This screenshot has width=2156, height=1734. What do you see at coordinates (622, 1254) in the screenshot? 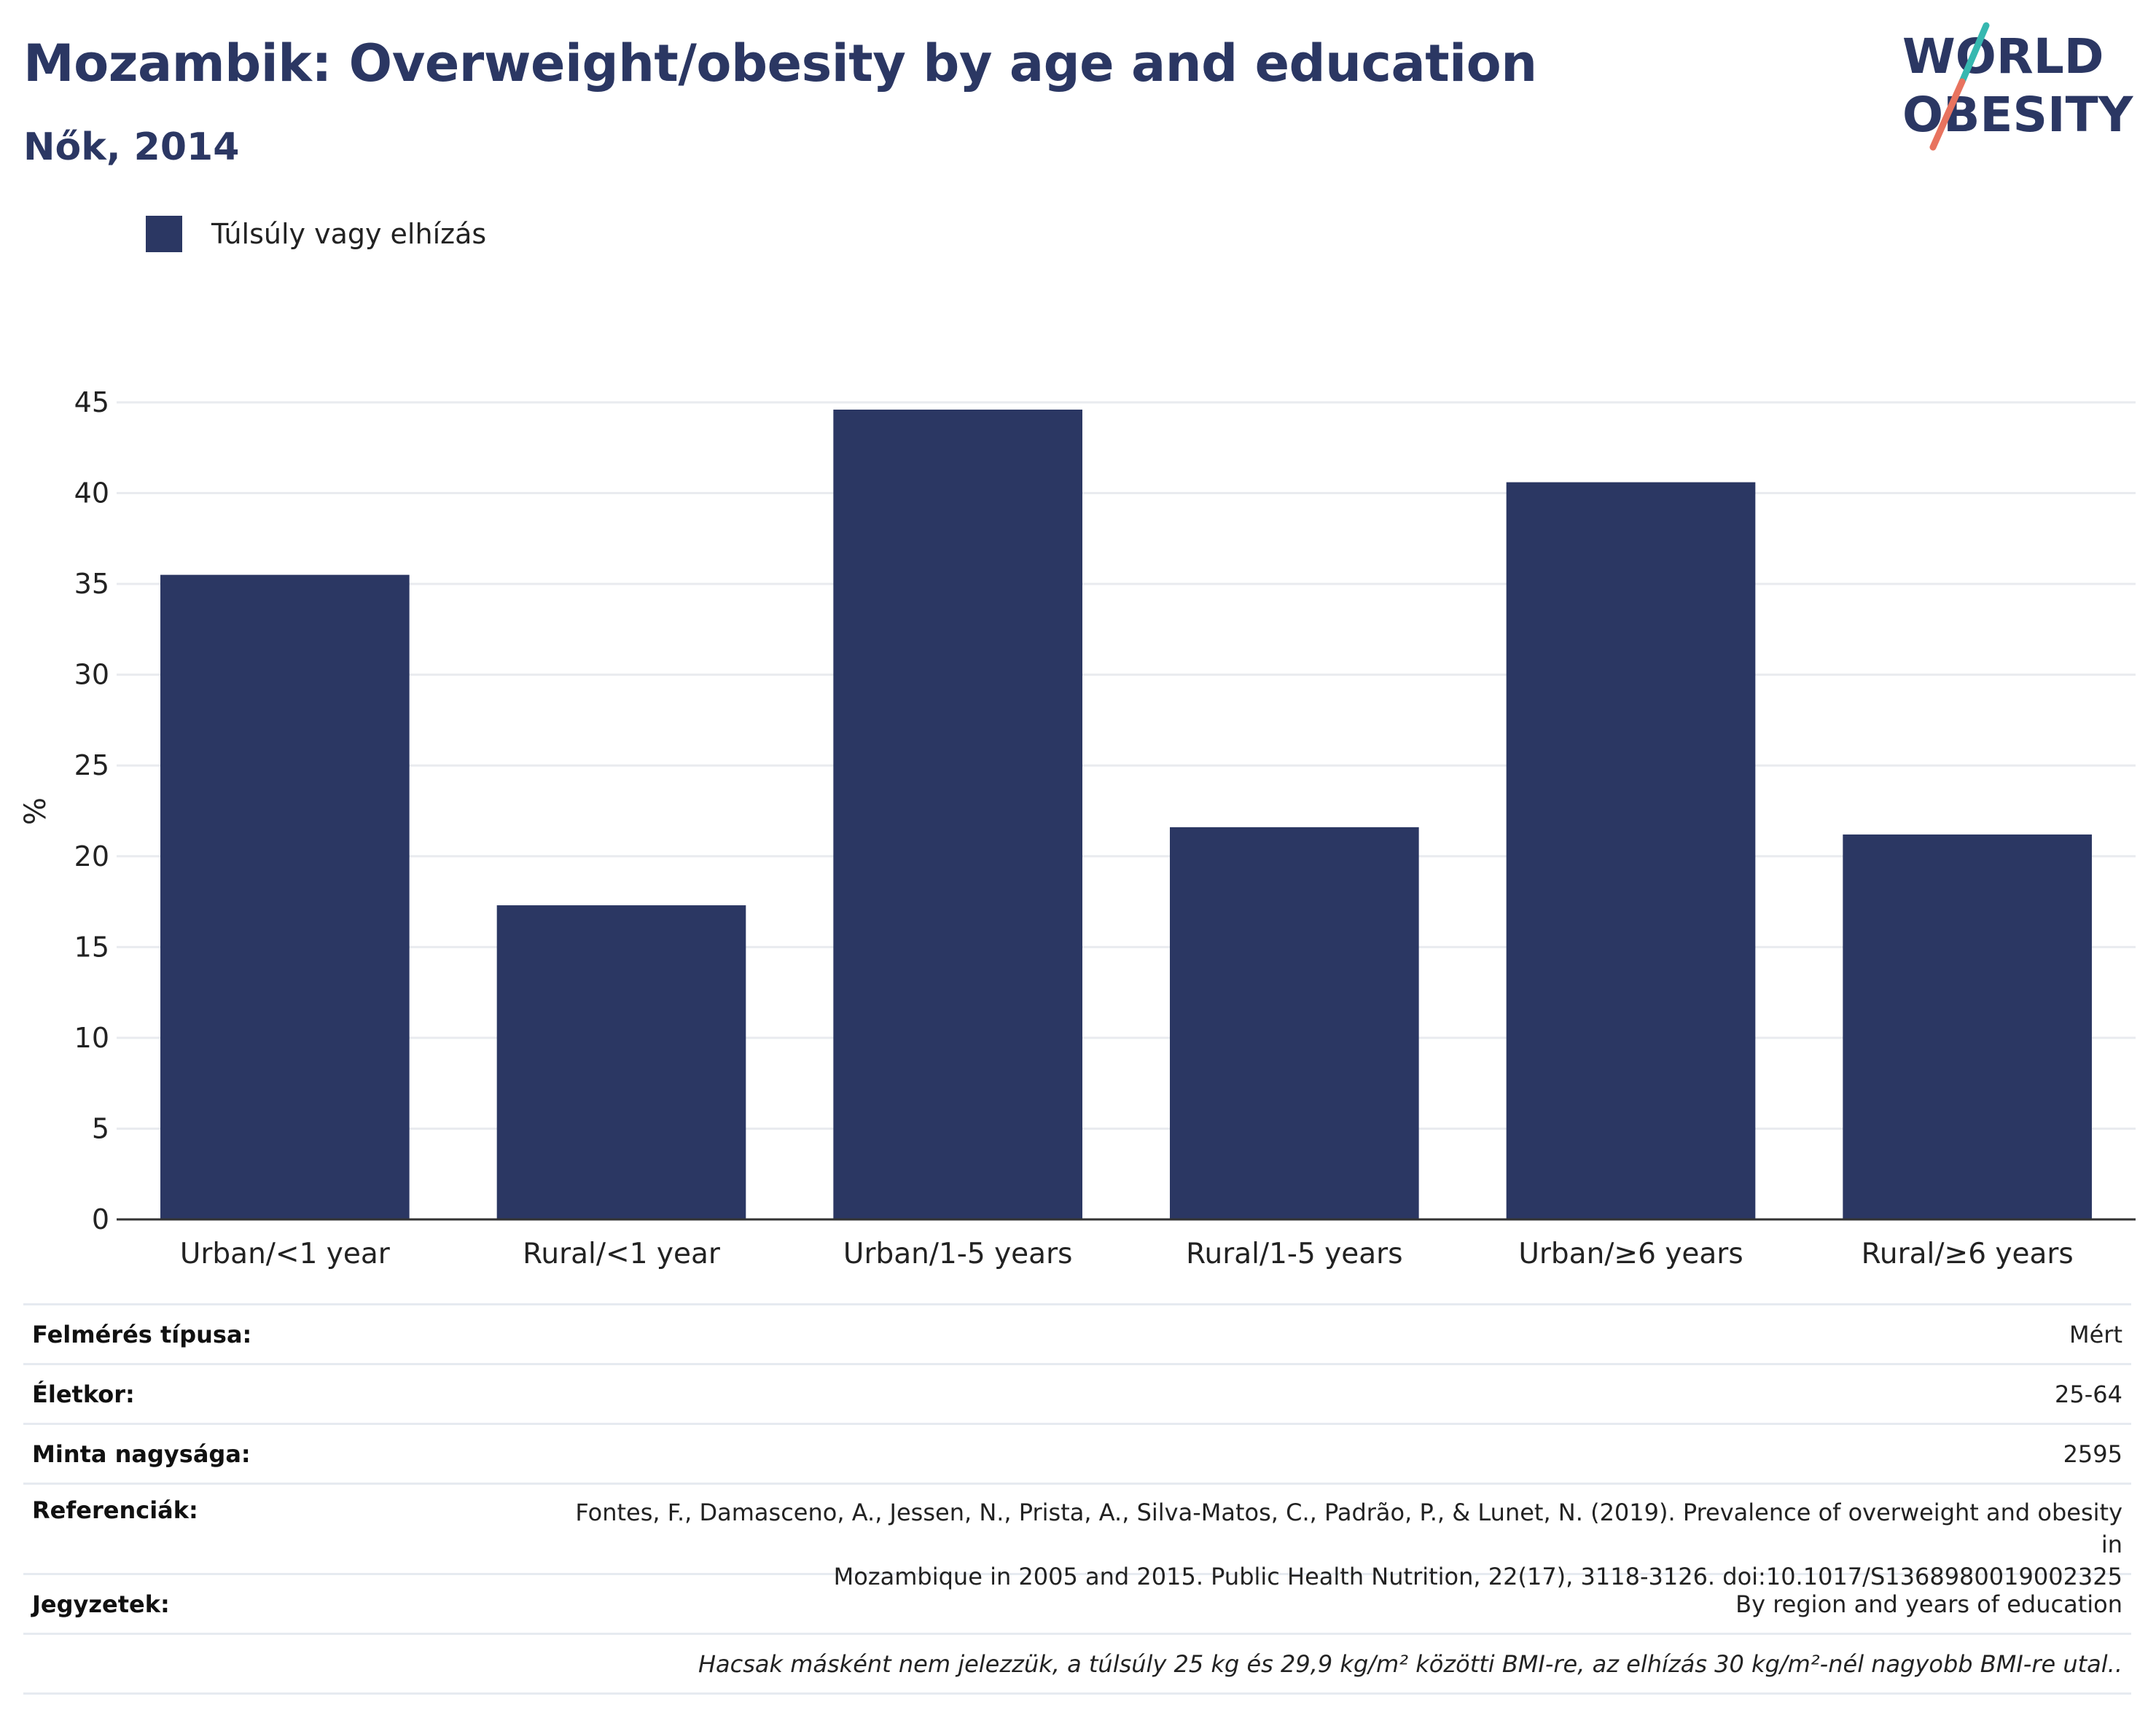
I see `x-tick-label: Rural/<1 year` at bounding box center [622, 1254].